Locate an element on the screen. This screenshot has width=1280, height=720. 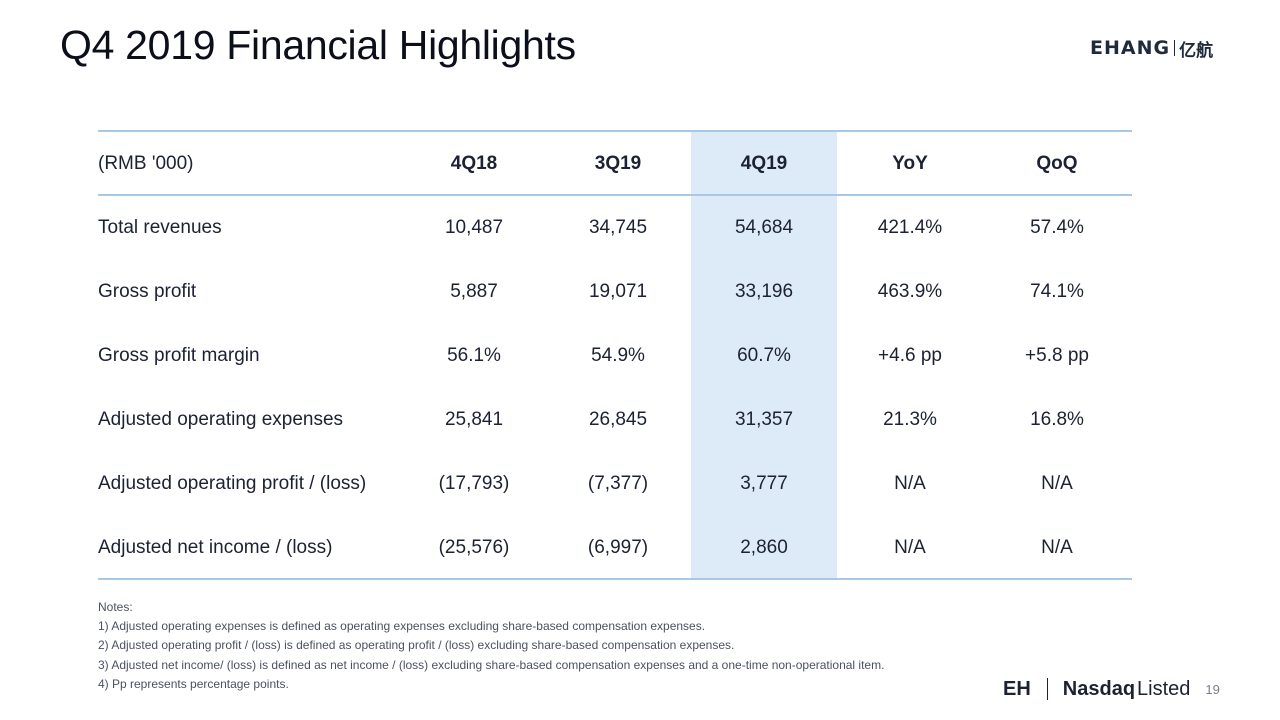
logo-wordmark: EHANG is located at coordinates (1130, 48).